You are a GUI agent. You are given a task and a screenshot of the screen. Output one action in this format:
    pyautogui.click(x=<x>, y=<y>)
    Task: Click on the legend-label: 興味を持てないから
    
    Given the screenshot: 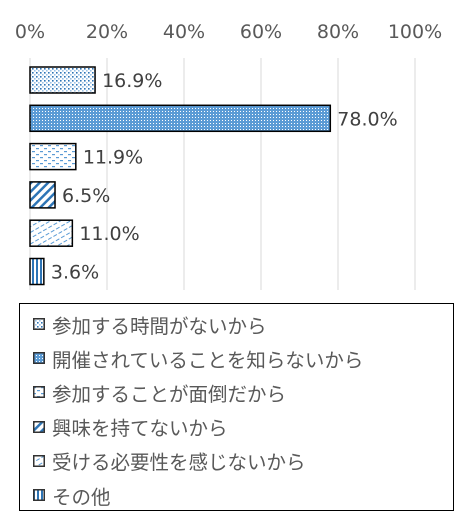 What is the action you would take?
    pyautogui.click(x=140, y=429)
    